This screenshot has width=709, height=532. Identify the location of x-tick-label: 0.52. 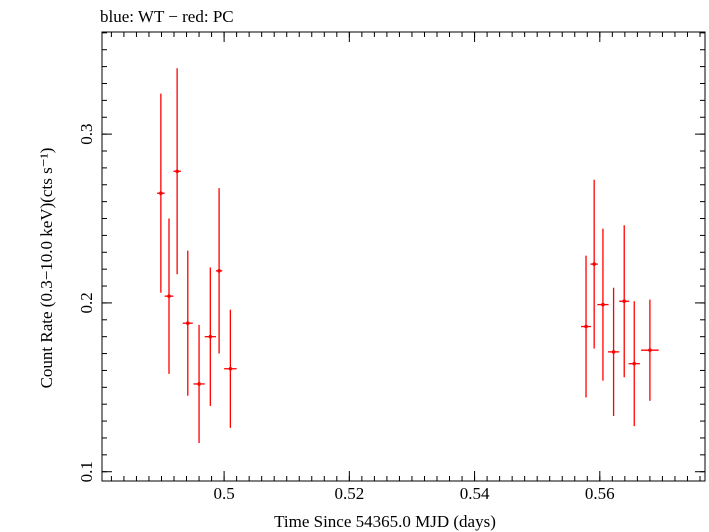
(349, 493).